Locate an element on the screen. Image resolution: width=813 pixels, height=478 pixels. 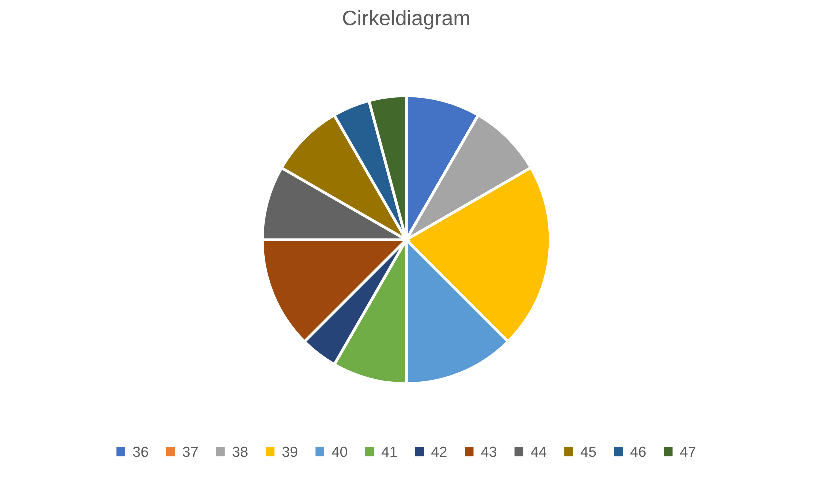
legend-label: 38 is located at coordinates (240, 452).